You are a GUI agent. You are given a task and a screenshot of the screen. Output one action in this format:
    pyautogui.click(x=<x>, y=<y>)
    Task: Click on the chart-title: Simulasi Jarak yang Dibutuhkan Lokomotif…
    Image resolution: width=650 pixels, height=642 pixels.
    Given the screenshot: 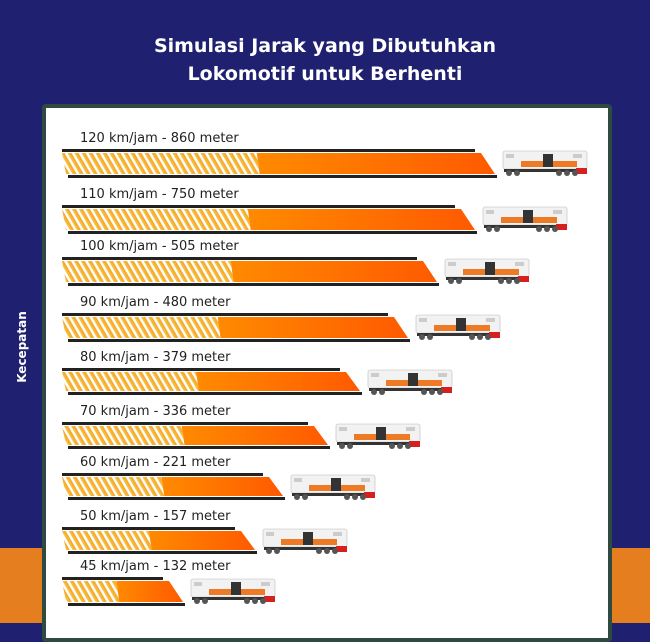 What is the action you would take?
    pyautogui.click(x=325, y=60)
    